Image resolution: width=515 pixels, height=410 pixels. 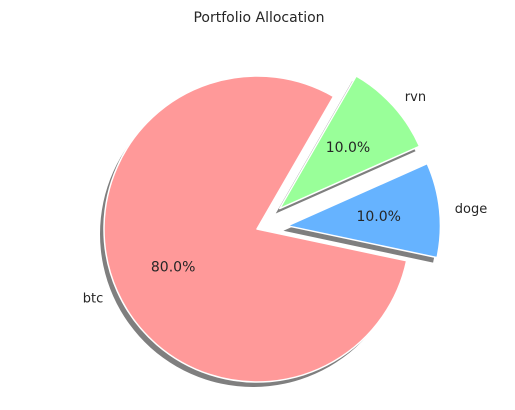 I want to click on label-rvn: rvn, so click(x=415, y=97).